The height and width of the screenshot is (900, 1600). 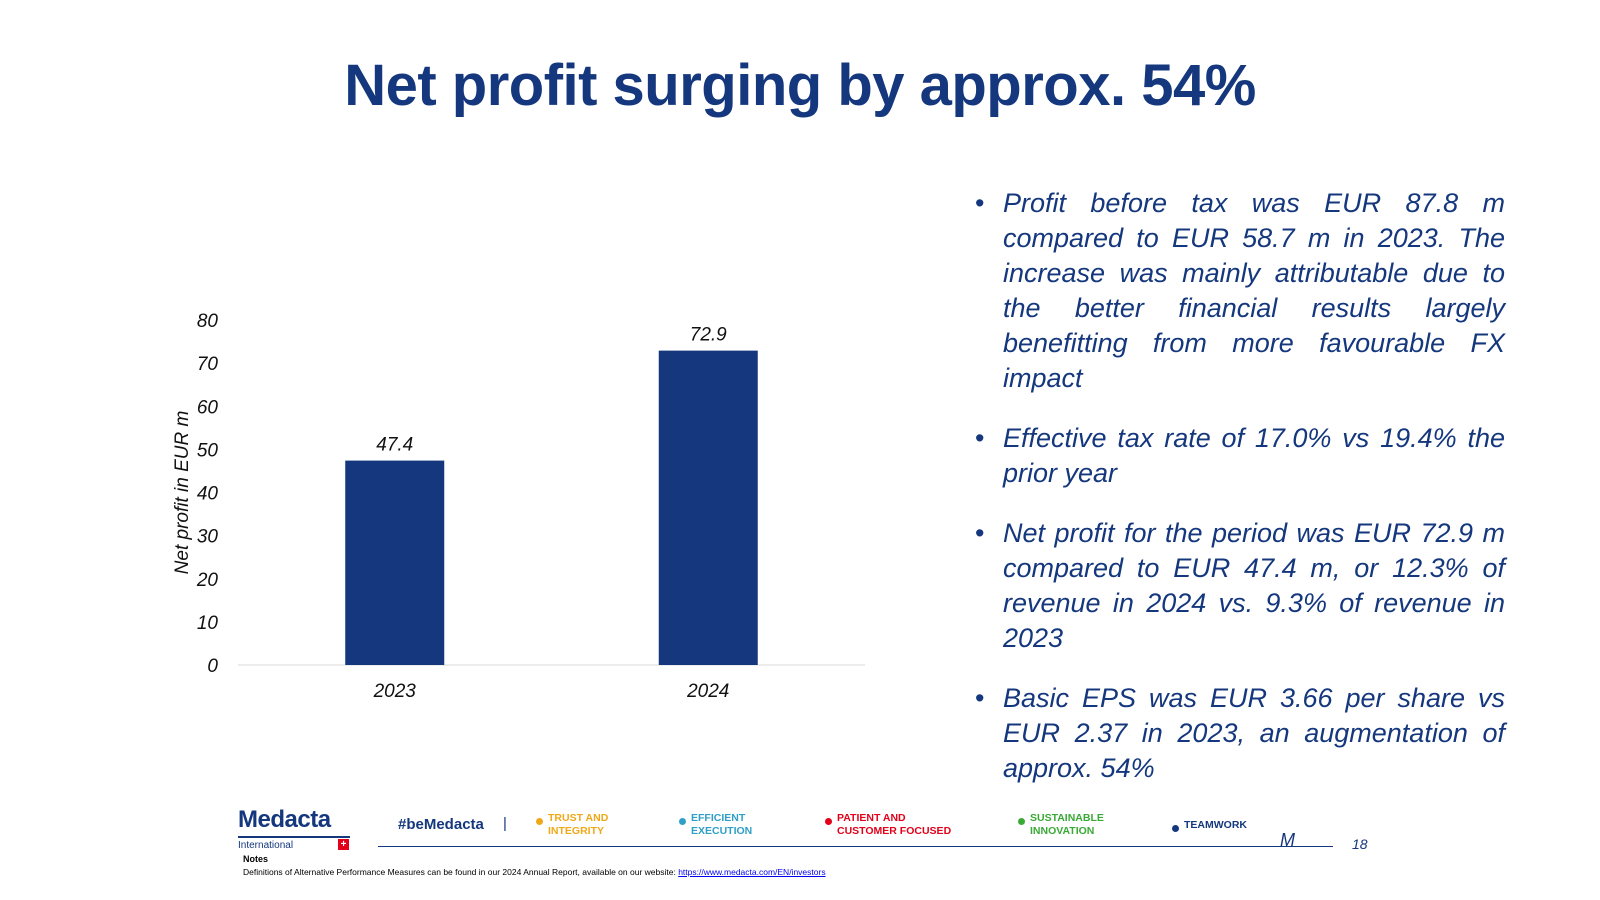 What do you see at coordinates (266, 845) in the screenshot?
I see `logo-subtitle: International` at bounding box center [266, 845].